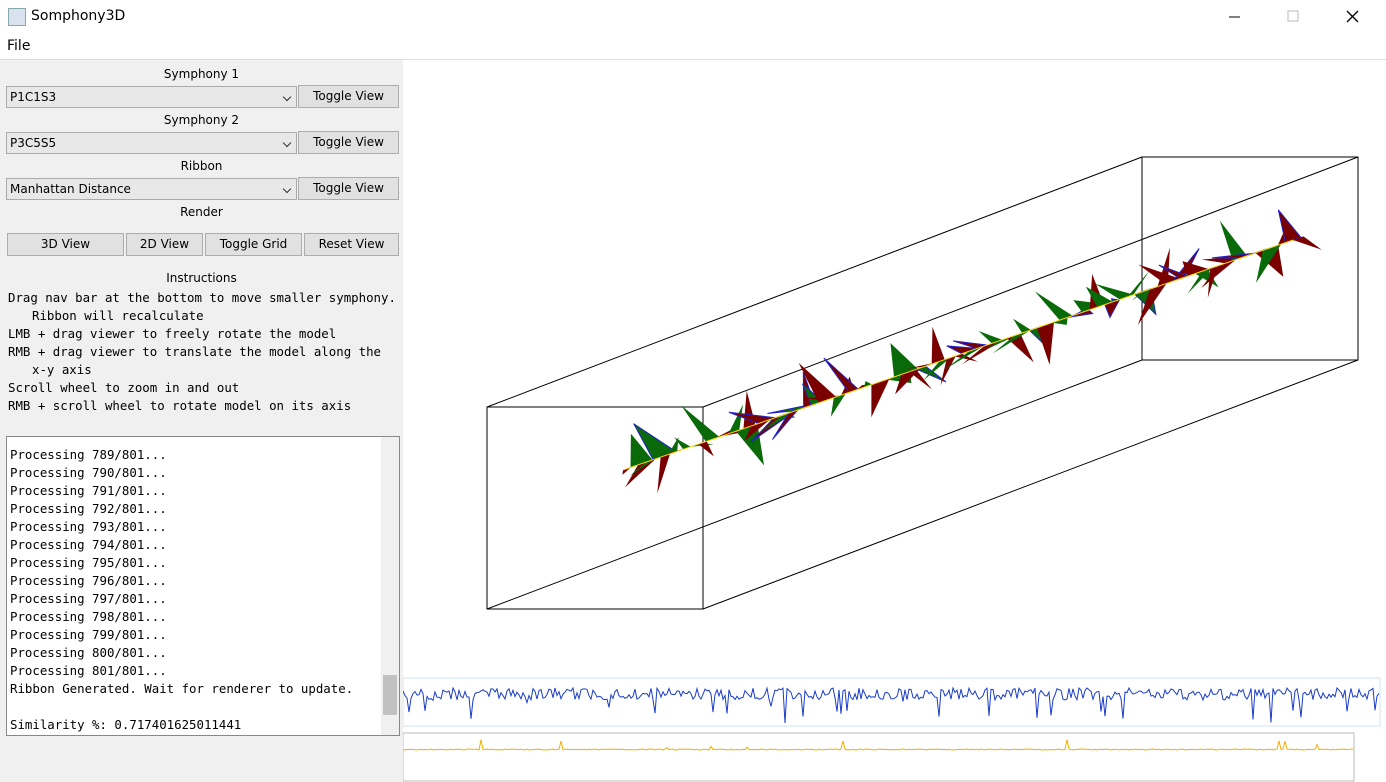  I want to click on label: Instructions, so click(201, 278).